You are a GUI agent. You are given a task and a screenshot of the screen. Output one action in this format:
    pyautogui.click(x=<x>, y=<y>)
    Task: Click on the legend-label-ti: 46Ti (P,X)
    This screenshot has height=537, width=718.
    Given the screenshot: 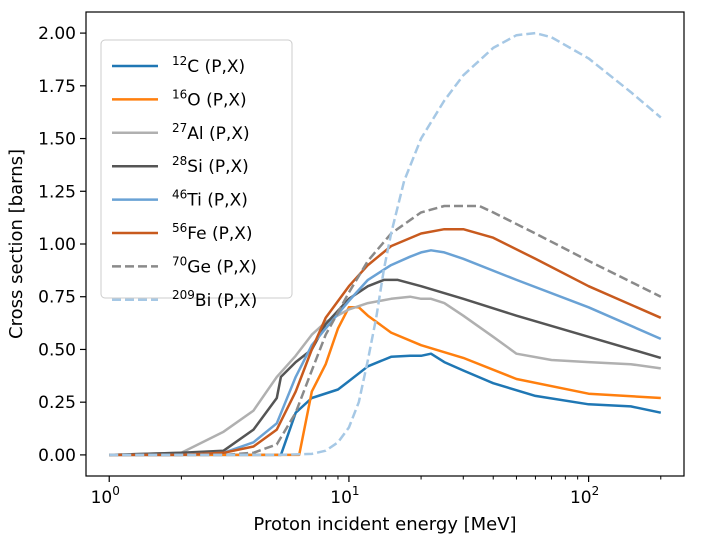 What is the action you would take?
    pyautogui.click(x=210, y=199)
    